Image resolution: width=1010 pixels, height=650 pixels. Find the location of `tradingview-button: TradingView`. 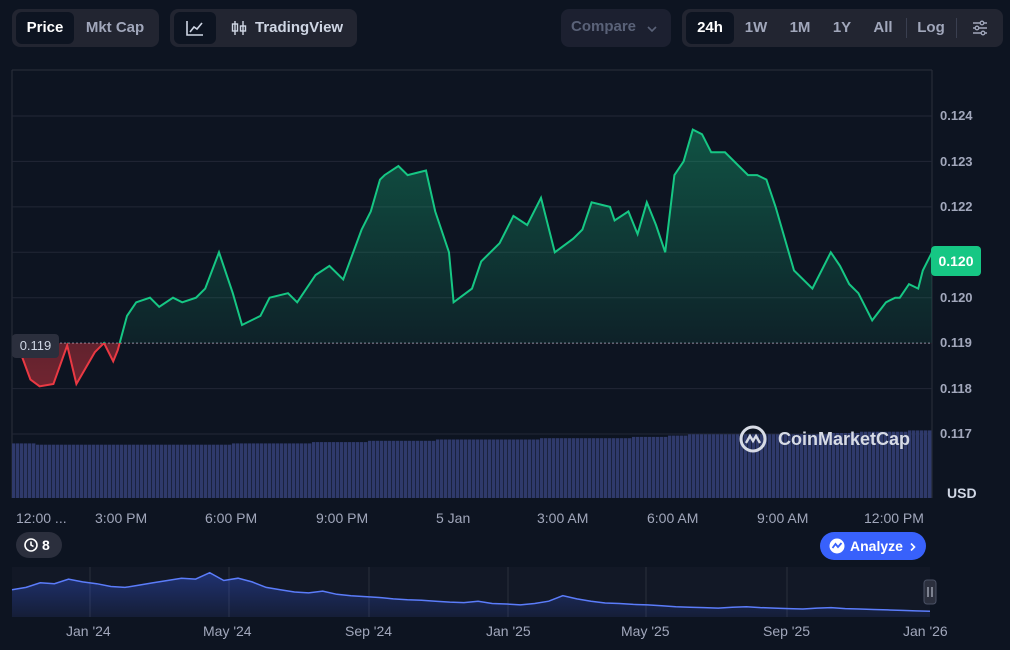

tradingview-button: TradingView is located at coordinates (287, 28).